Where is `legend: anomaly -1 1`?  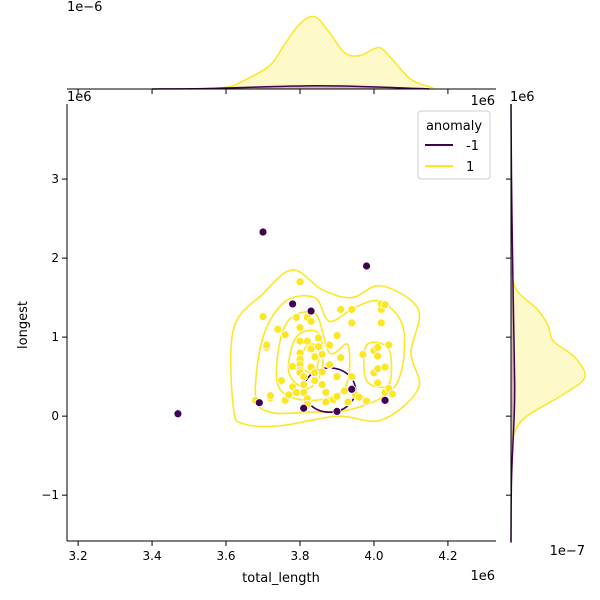 legend: anomaly -1 1 is located at coordinates (454, 145).